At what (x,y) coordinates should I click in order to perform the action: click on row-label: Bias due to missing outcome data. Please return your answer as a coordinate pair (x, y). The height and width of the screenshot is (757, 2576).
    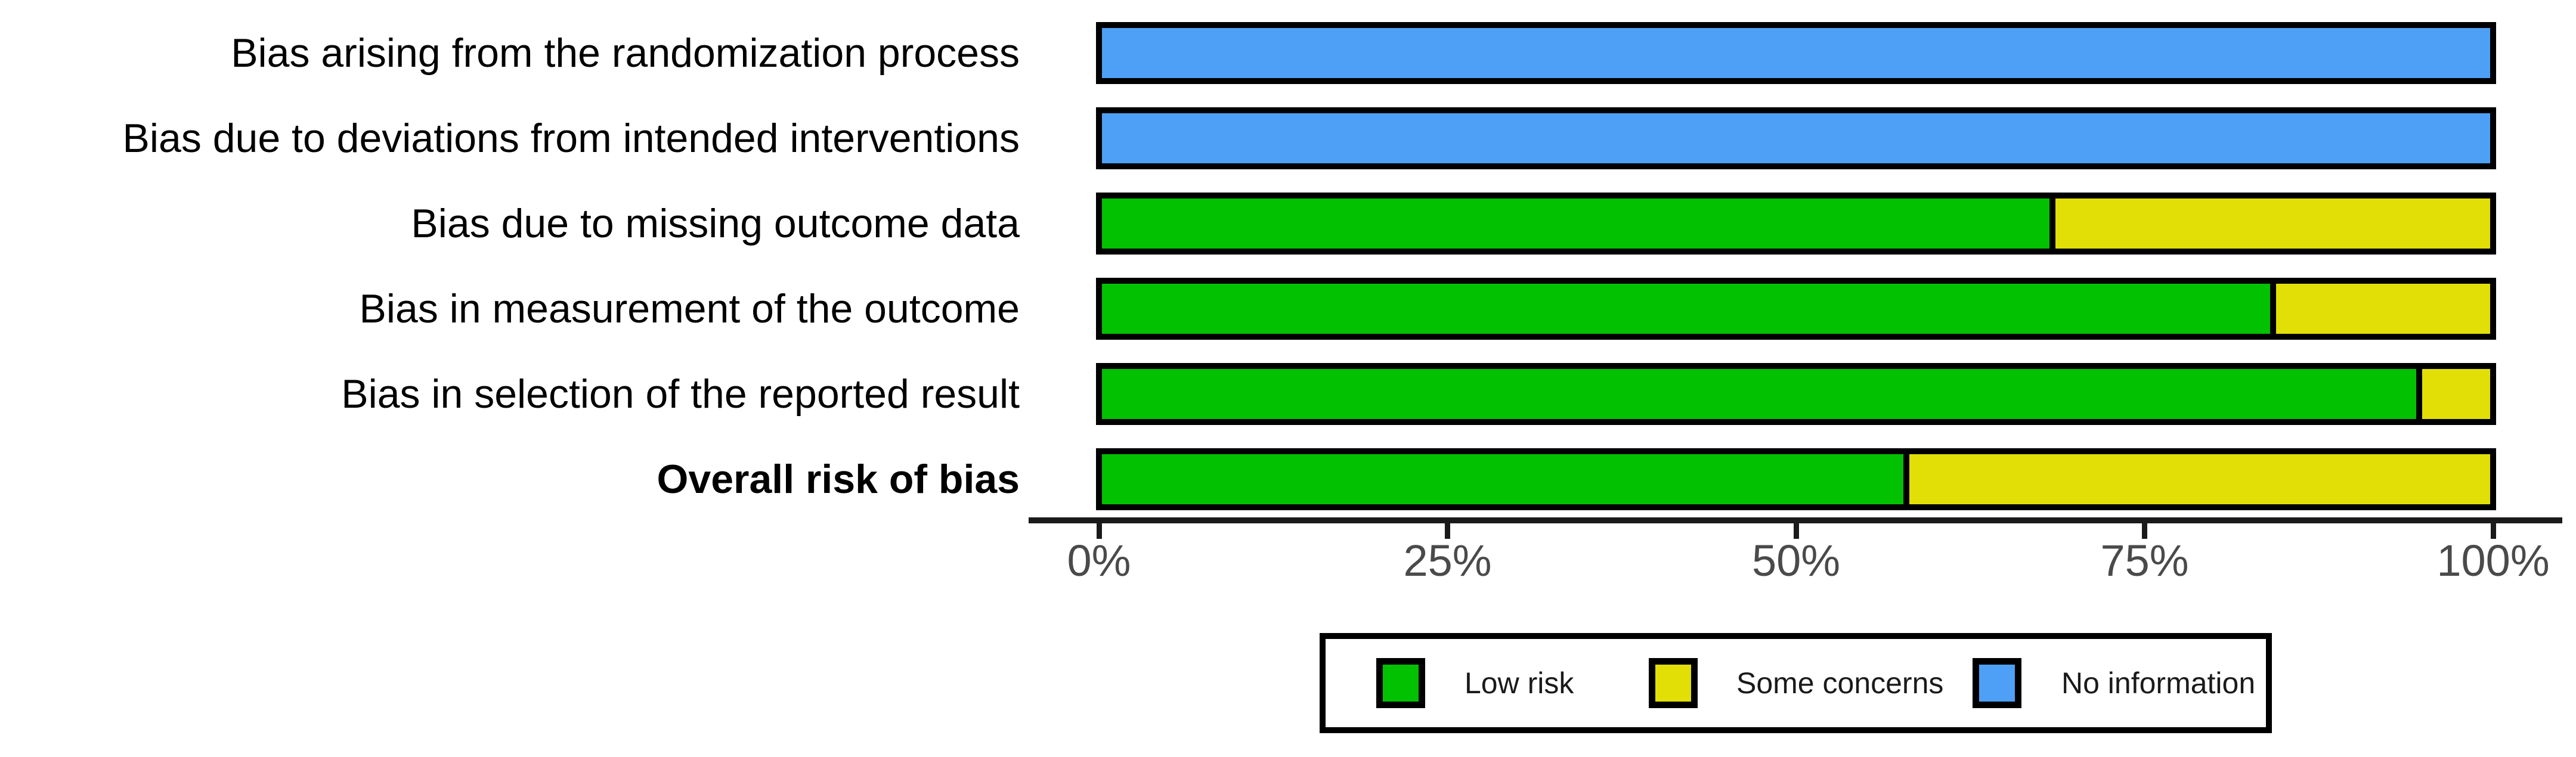
    Looking at the image, I should click on (715, 223).